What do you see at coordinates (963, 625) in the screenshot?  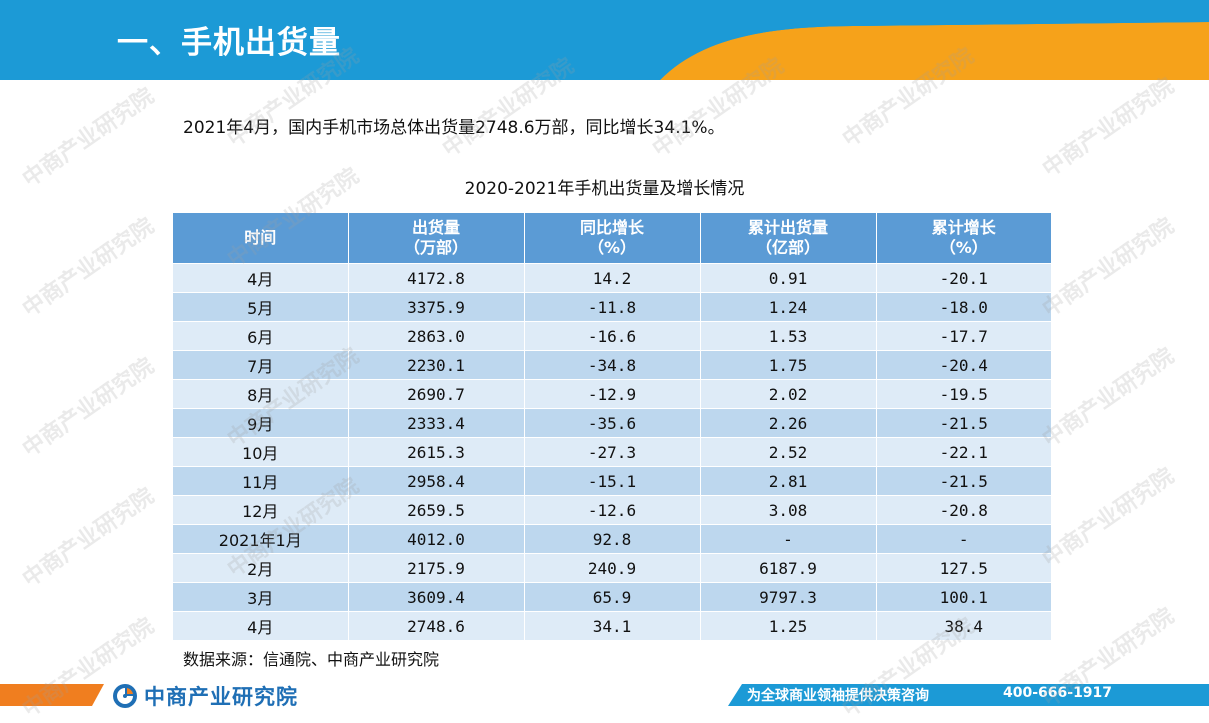 I see `cell-cumulative-growth: 38.4` at bounding box center [963, 625].